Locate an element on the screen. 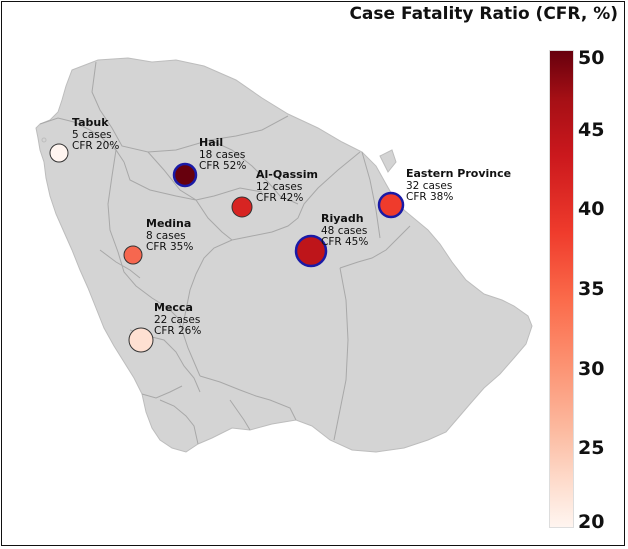  city-label-al-qassim-cfr-text: CFR 42% is located at coordinates (279, 198).